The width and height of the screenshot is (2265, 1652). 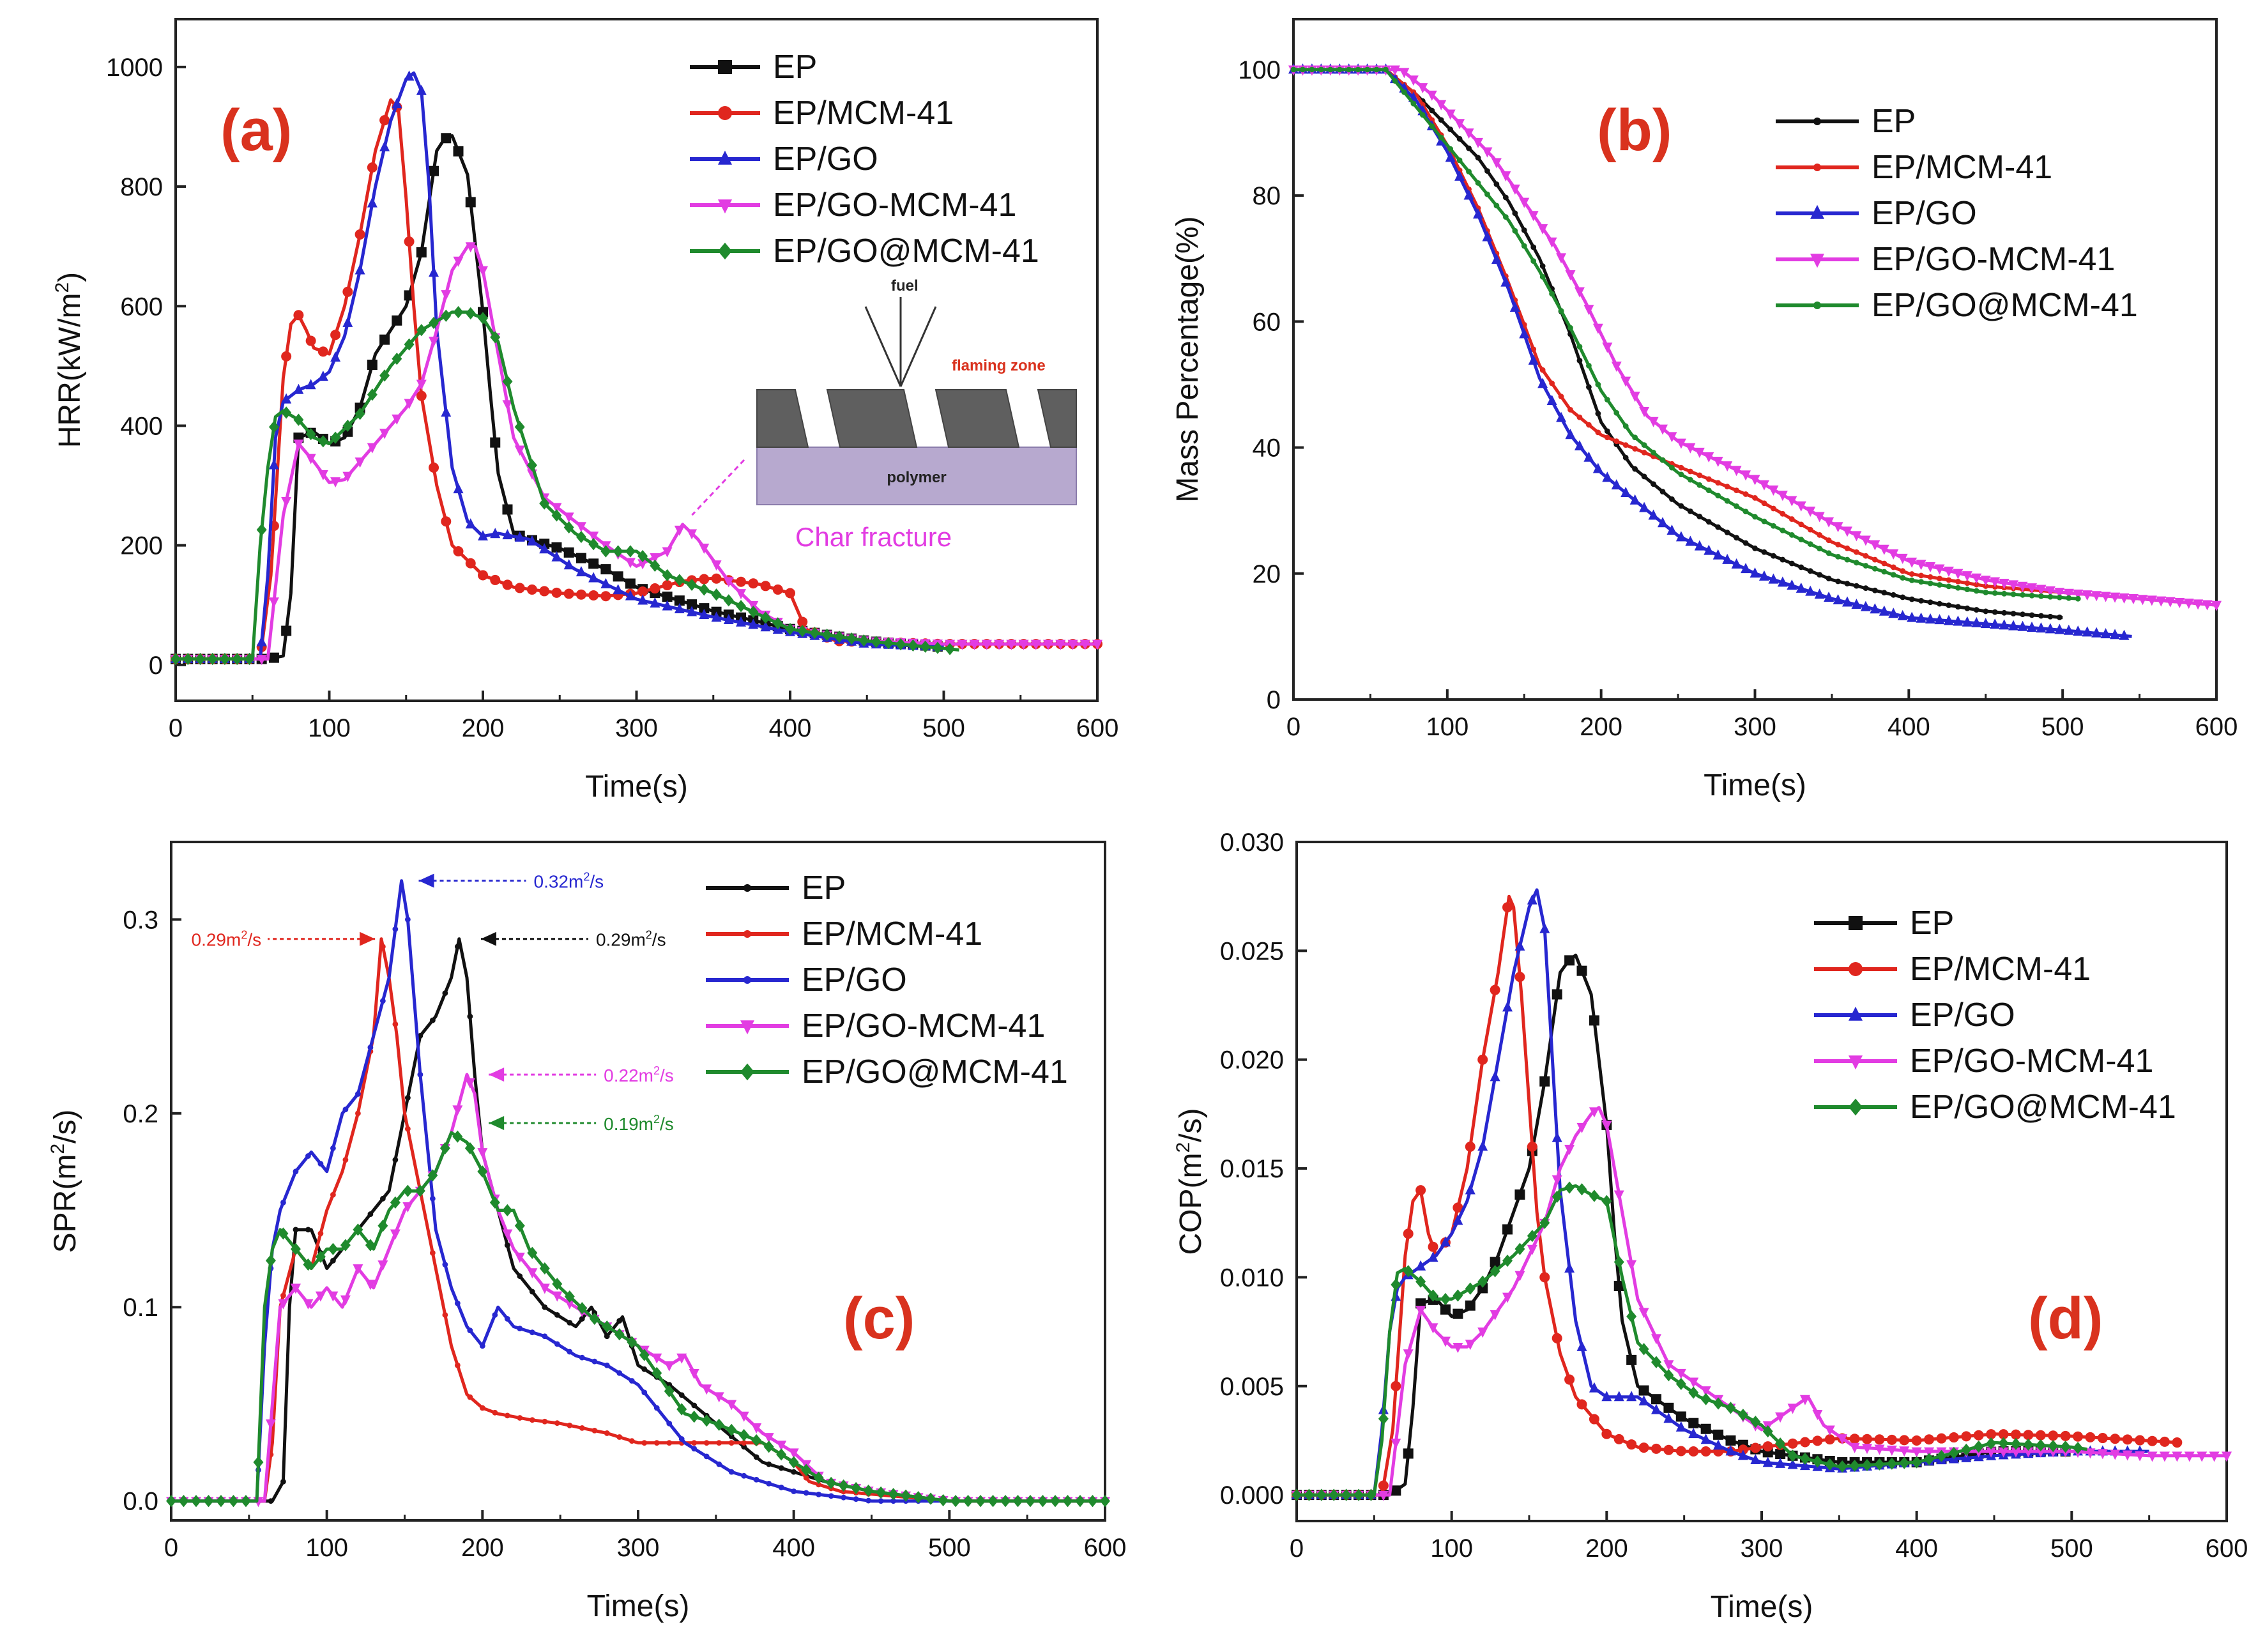 What do you see at coordinates (725, 67) in the screenshot?
I see `legend-marker` at bounding box center [725, 67].